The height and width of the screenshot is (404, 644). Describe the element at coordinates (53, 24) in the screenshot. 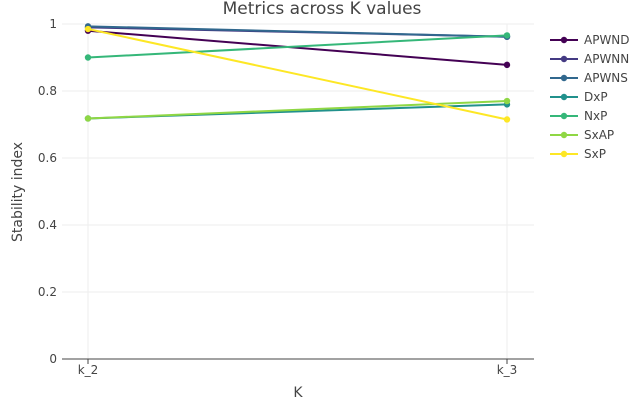

I see `y-tick-label: 1` at that location.